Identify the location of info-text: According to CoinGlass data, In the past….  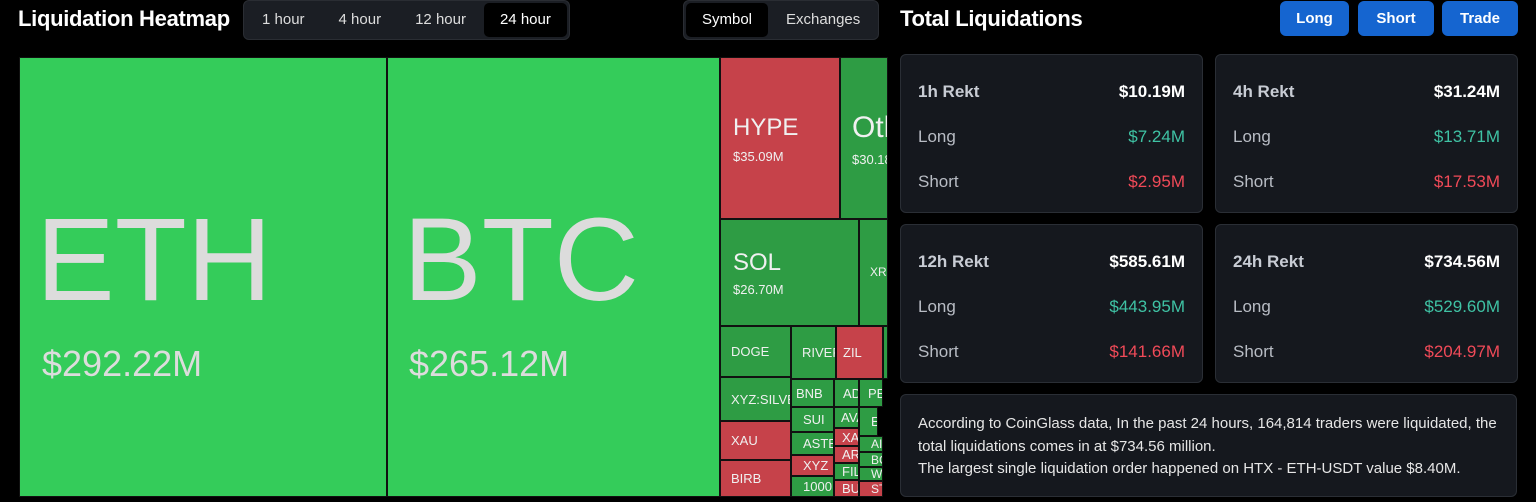
(1207, 435).